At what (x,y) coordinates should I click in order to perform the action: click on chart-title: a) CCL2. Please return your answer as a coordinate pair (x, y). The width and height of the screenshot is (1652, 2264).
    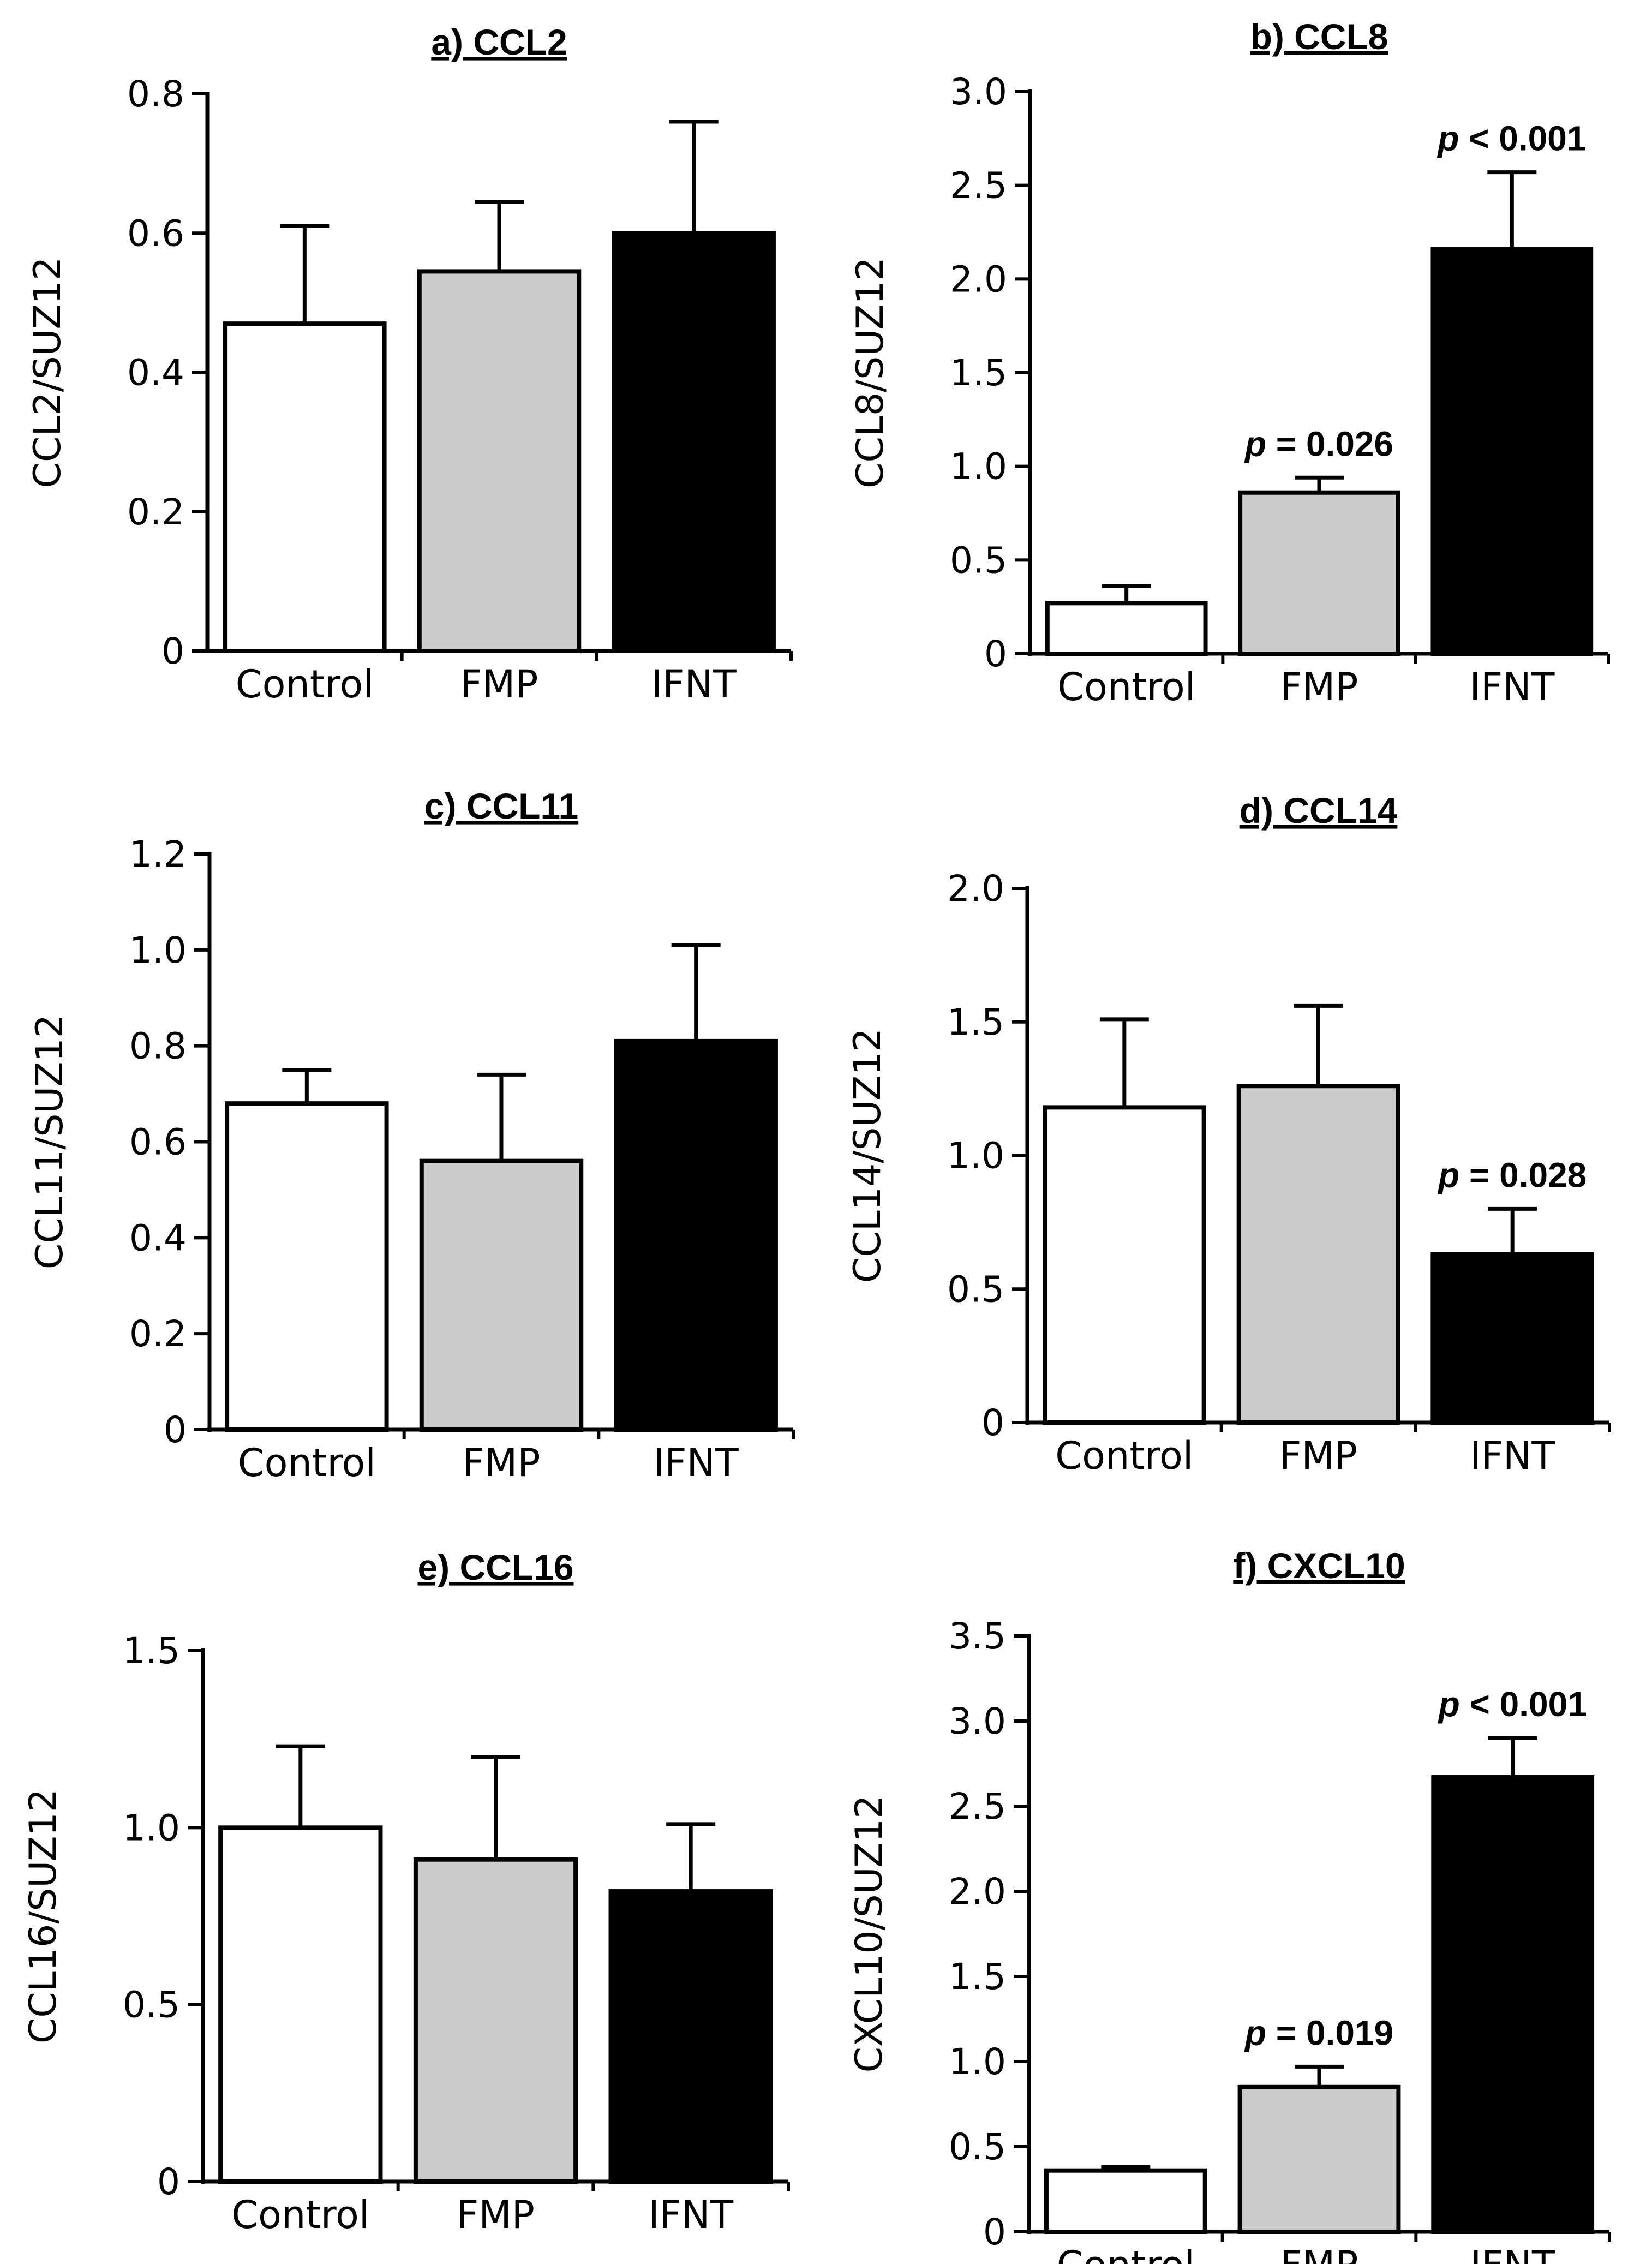
    Looking at the image, I should click on (499, 42).